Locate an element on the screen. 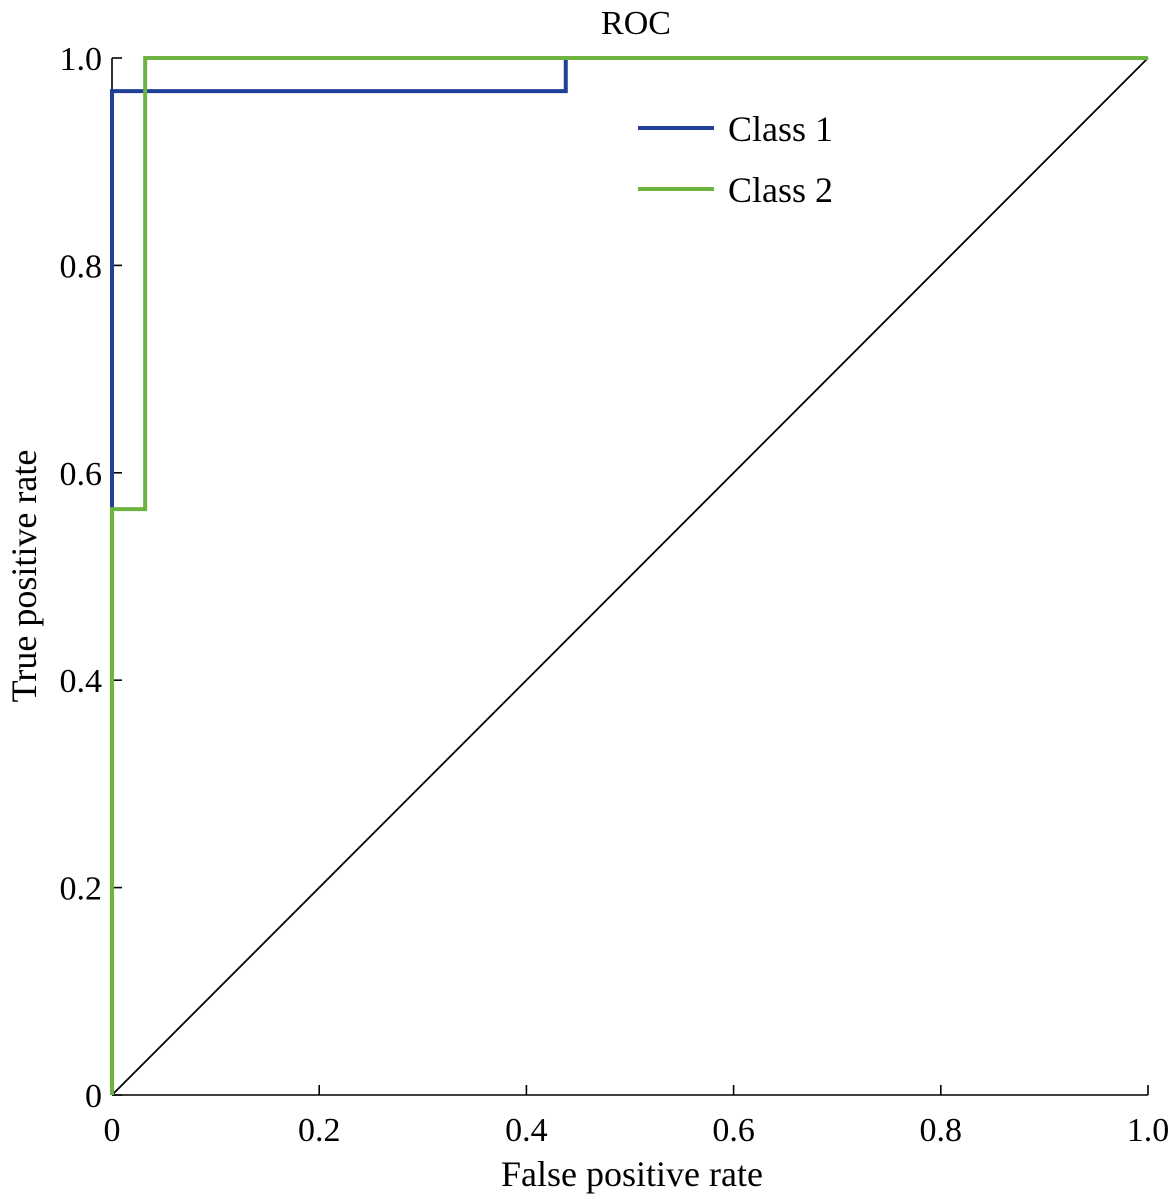  x-tick-label: 0.8 is located at coordinates (941, 1130).